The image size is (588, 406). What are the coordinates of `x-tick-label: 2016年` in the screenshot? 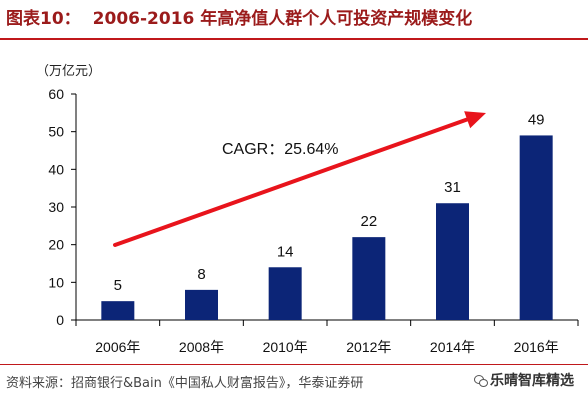 It's located at (536, 347).